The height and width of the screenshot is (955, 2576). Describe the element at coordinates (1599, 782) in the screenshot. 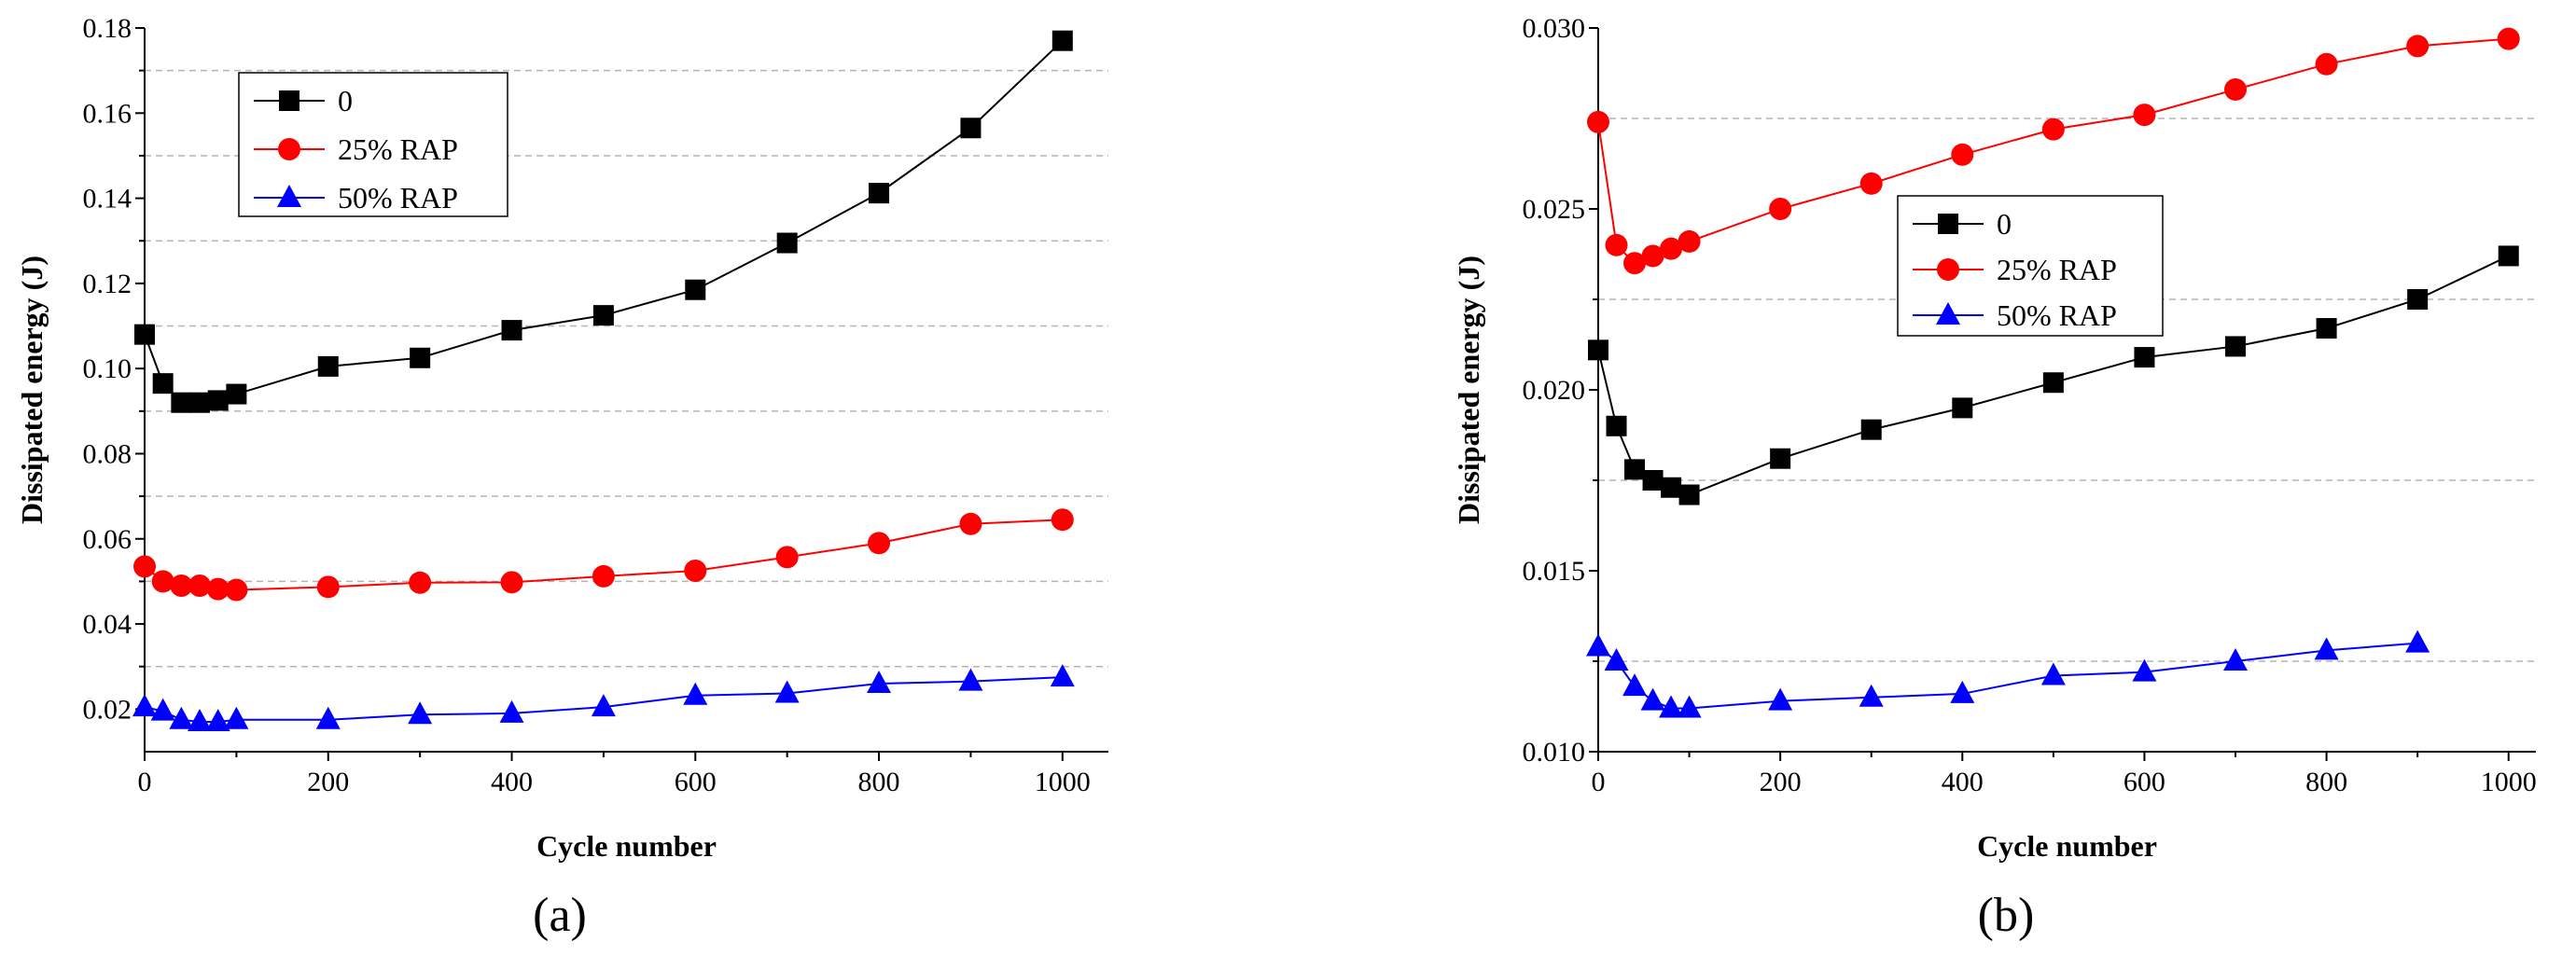

I see `x-tick-label: 0` at that location.